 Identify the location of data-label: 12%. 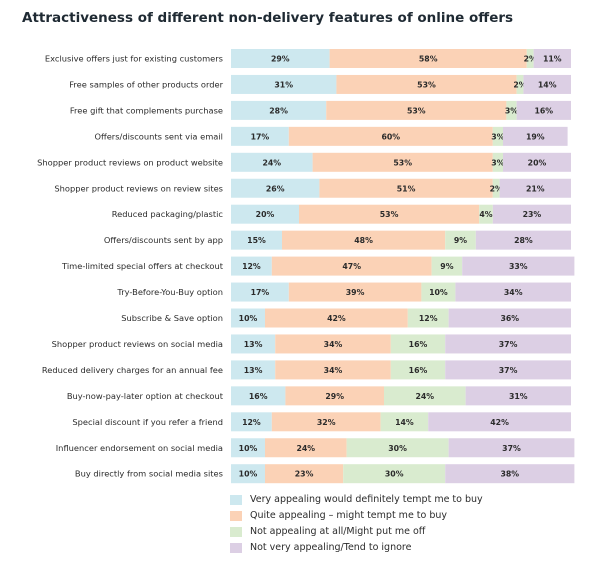
(428, 318).